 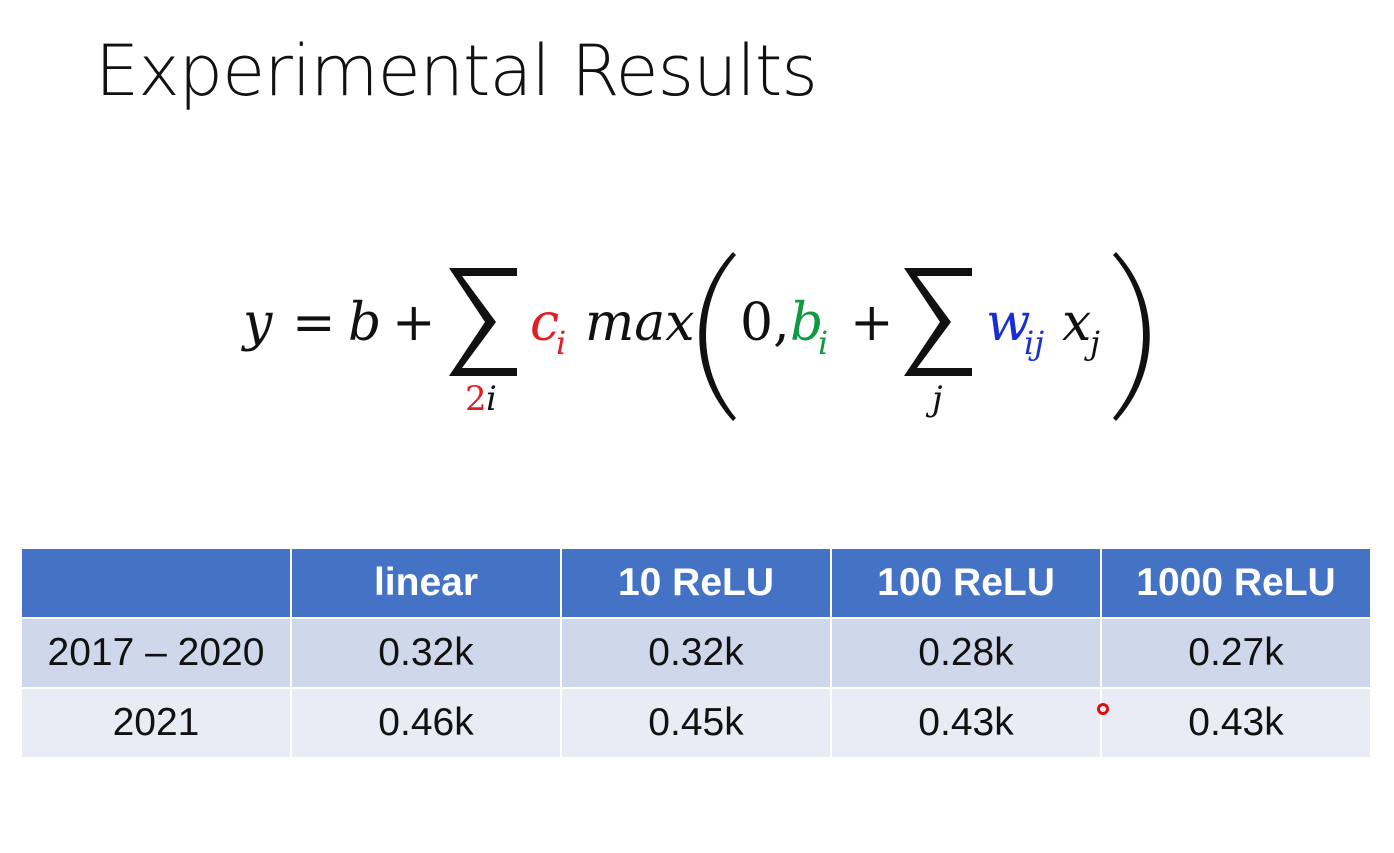 What do you see at coordinates (476, 399) in the screenshot?
I see `sum-1-sub-2: 2` at bounding box center [476, 399].